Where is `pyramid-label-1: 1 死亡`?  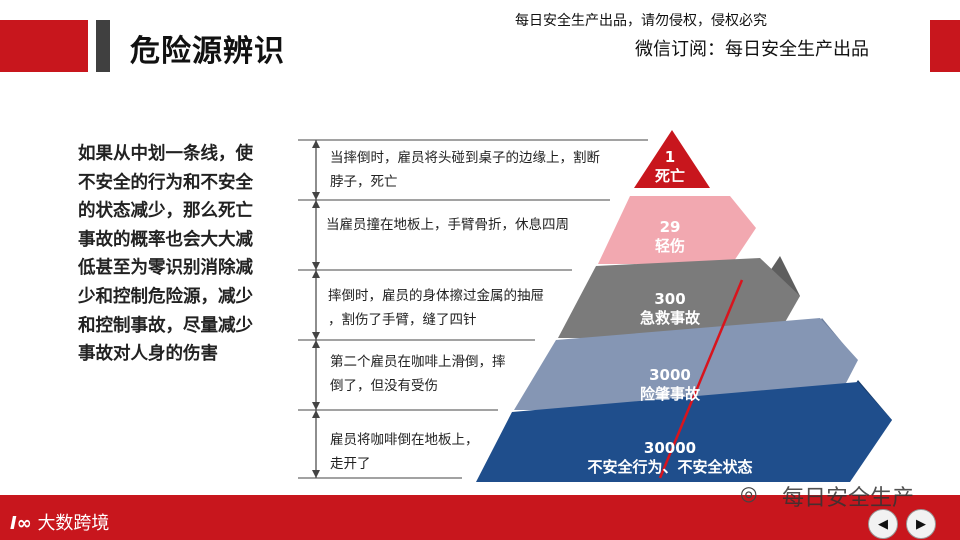
pyramid-label-1: 1 死亡 is located at coordinates (670, 167).